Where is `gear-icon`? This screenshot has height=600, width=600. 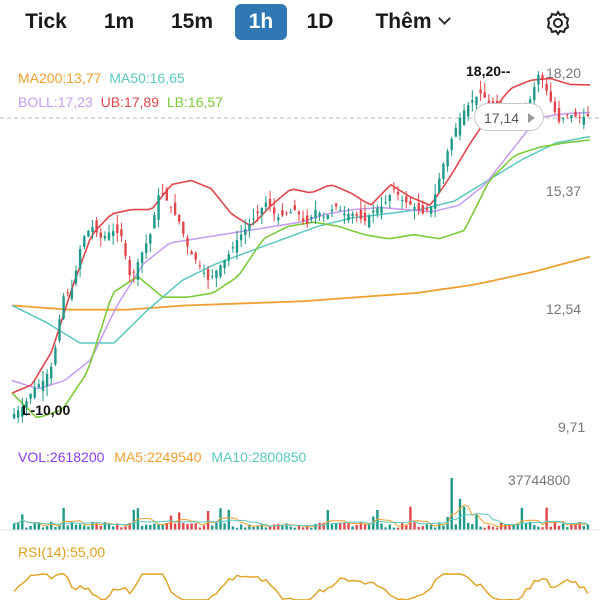 gear-icon is located at coordinates (558, 23).